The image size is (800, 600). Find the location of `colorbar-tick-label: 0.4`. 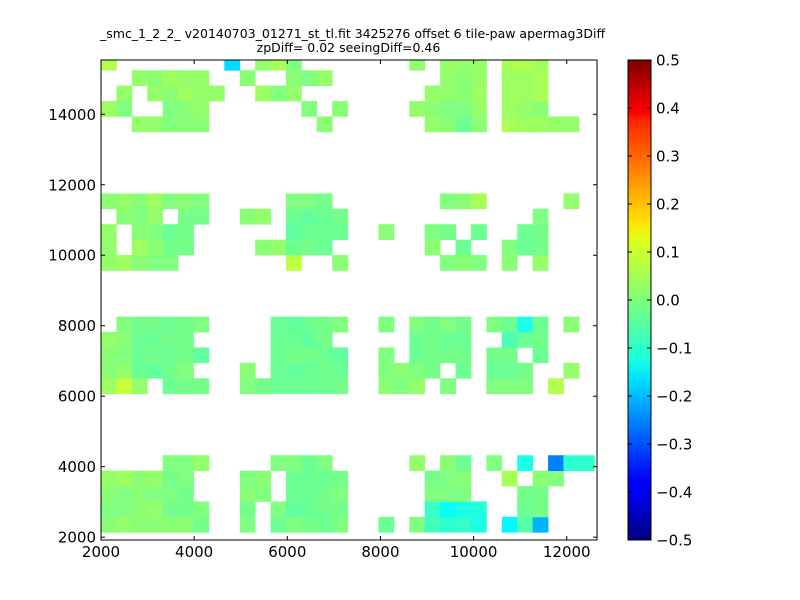

colorbar-tick-label: 0.4 is located at coordinates (668, 109).